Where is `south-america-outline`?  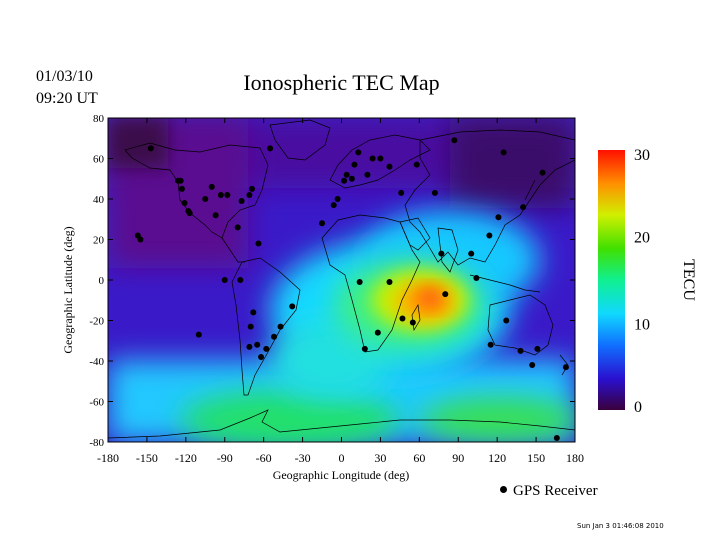 south-america-outline is located at coordinates (266, 326).